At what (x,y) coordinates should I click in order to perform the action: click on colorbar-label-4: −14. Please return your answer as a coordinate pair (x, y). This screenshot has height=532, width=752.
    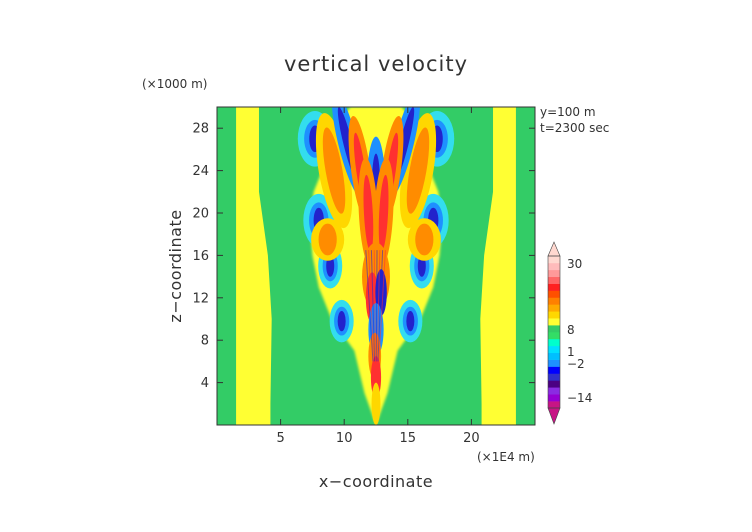
    Looking at the image, I should click on (579, 398).